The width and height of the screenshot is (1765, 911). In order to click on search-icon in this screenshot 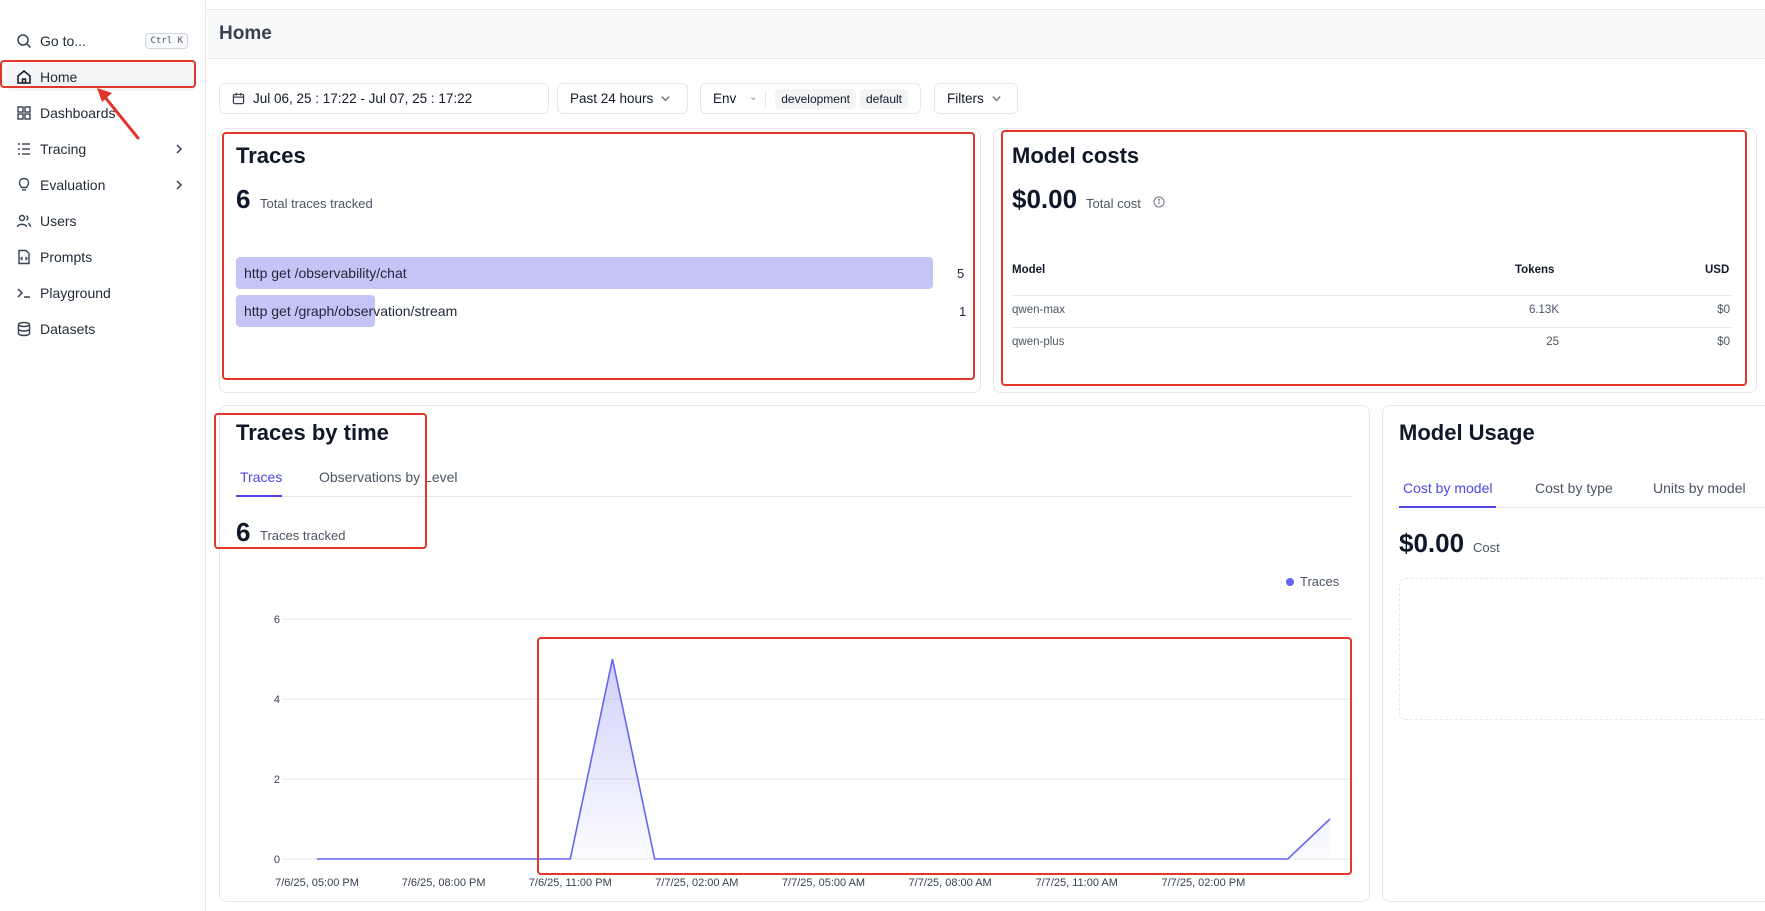, I will do `click(24, 41)`.